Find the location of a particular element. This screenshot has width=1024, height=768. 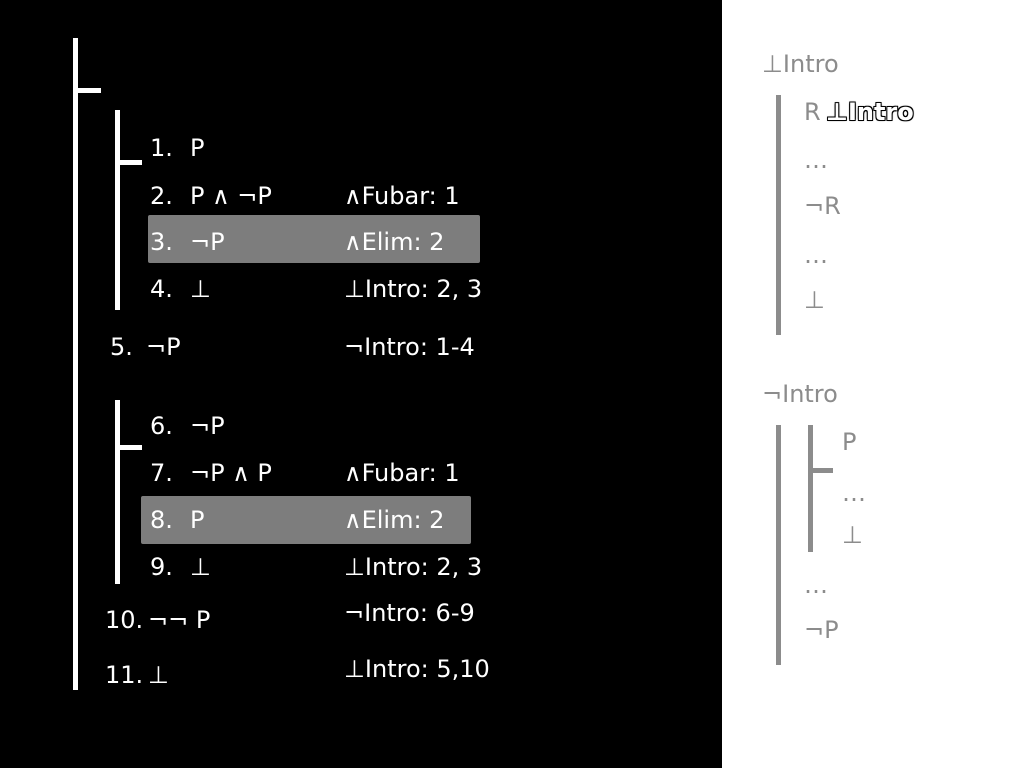

bot-intro-scope-bar is located at coordinates (778, 215).